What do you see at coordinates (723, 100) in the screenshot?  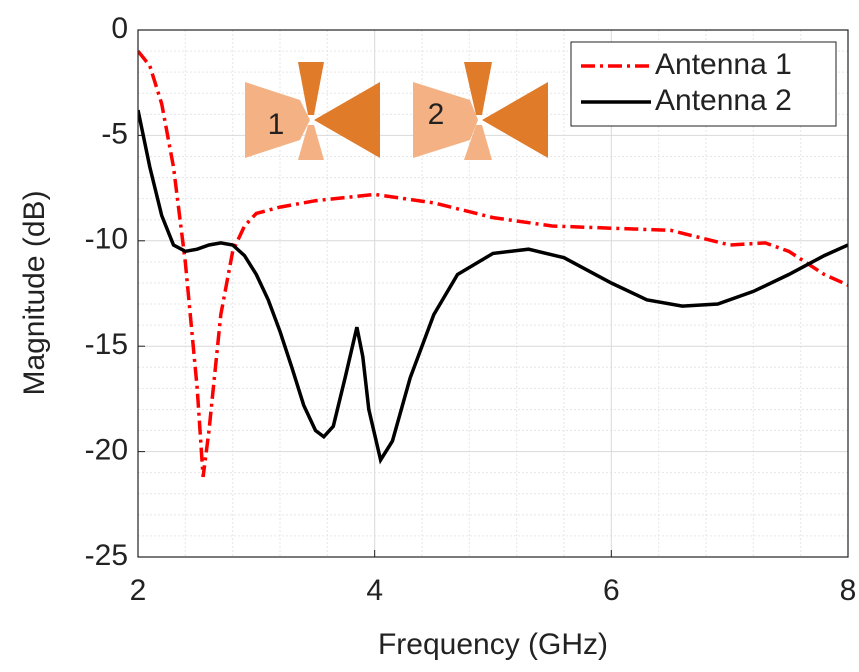 I see `legend-label: Antenna 2` at bounding box center [723, 100].